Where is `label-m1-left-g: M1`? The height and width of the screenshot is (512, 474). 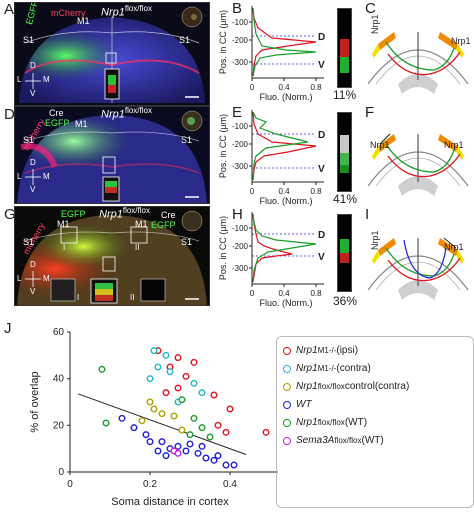
label-m1-left-g: M1 is located at coordinates (63, 224).